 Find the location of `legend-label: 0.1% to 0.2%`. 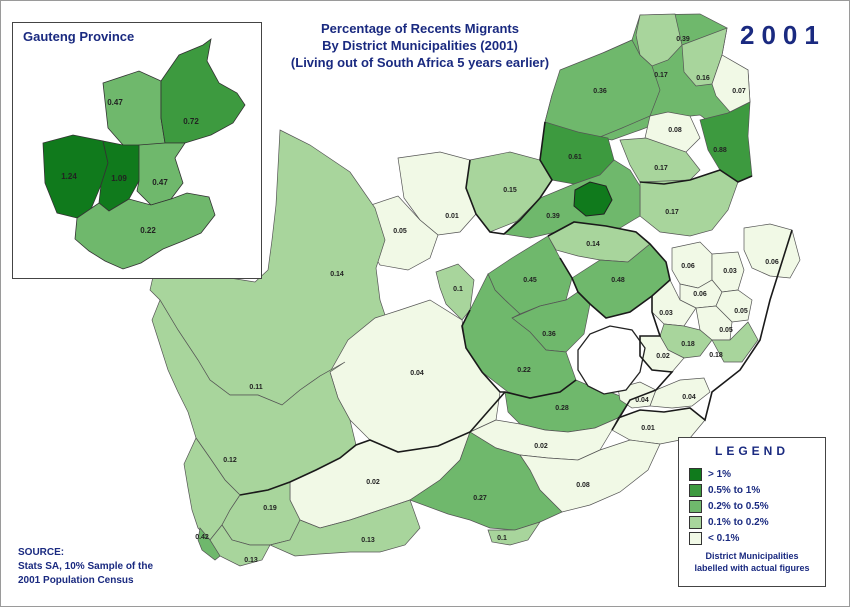

legend-label: 0.1% to 0.2% is located at coordinates (738, 523).